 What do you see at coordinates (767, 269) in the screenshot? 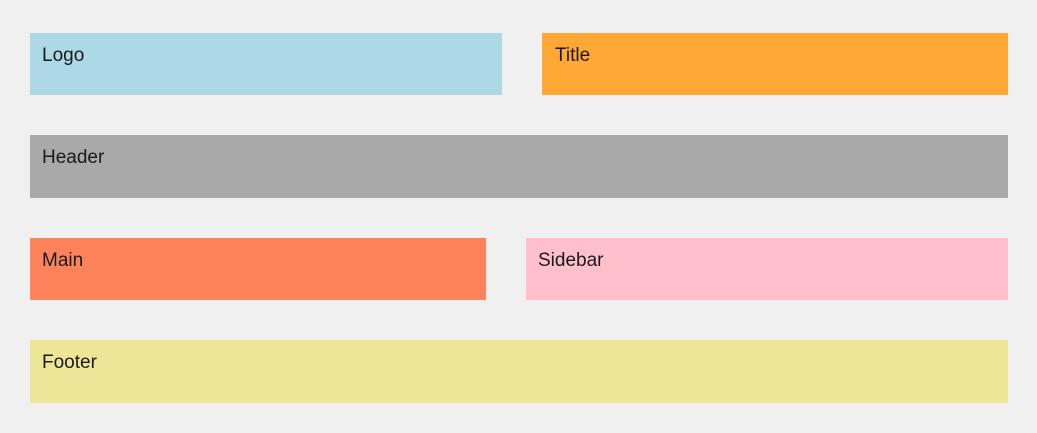
I see `sidebar-region: Sidebar` at bounding box center [767, 269].